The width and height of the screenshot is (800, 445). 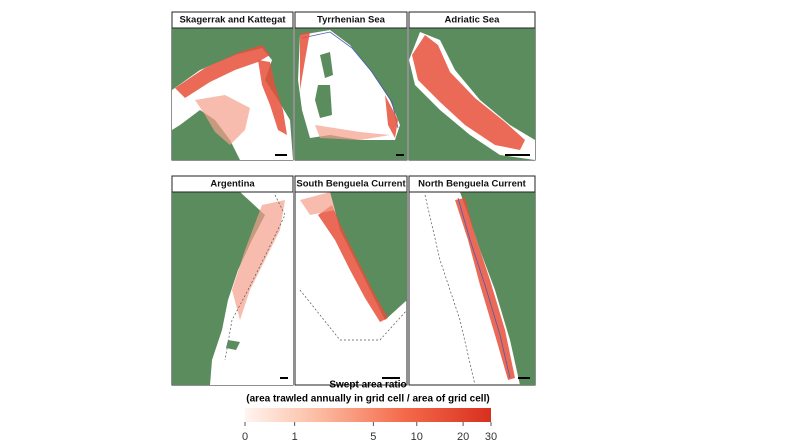 What do you see at coordinates (245, 437) in the screenshot?
I see `colorbar-tick-label: 0` at bounding box center [245, 437].